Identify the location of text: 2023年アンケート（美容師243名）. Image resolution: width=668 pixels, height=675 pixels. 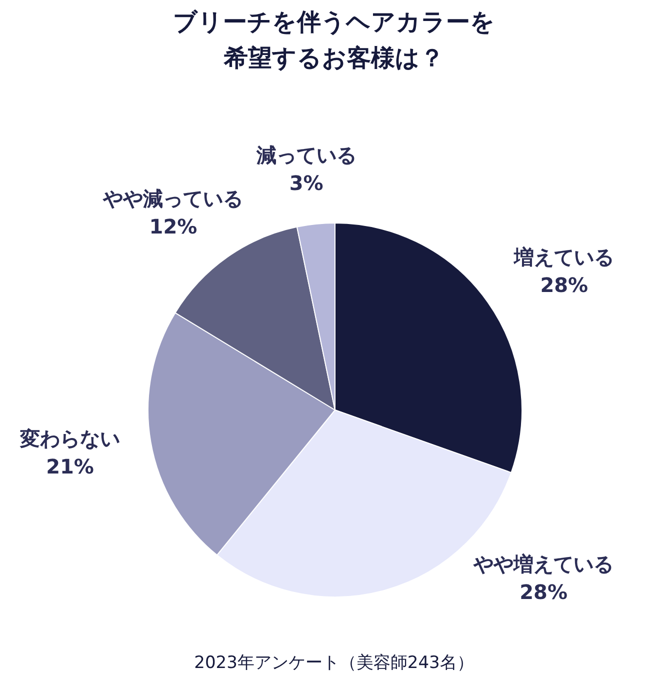
(334, 663).